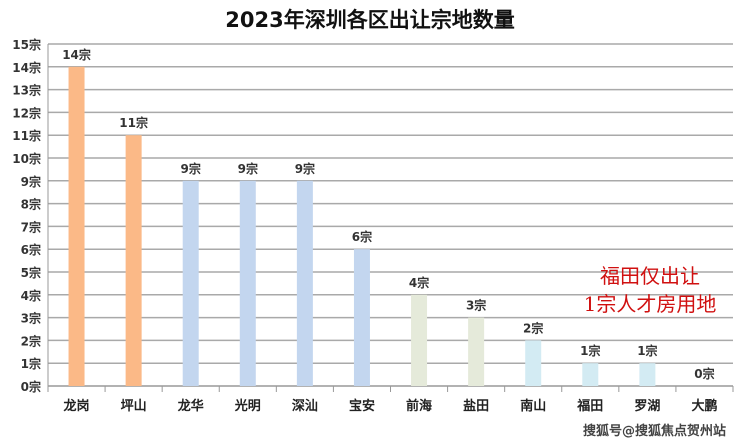  Describe the element at coordinates (26, 112) in the screenshot. I see `y-tick-label: 12宗` at that location.